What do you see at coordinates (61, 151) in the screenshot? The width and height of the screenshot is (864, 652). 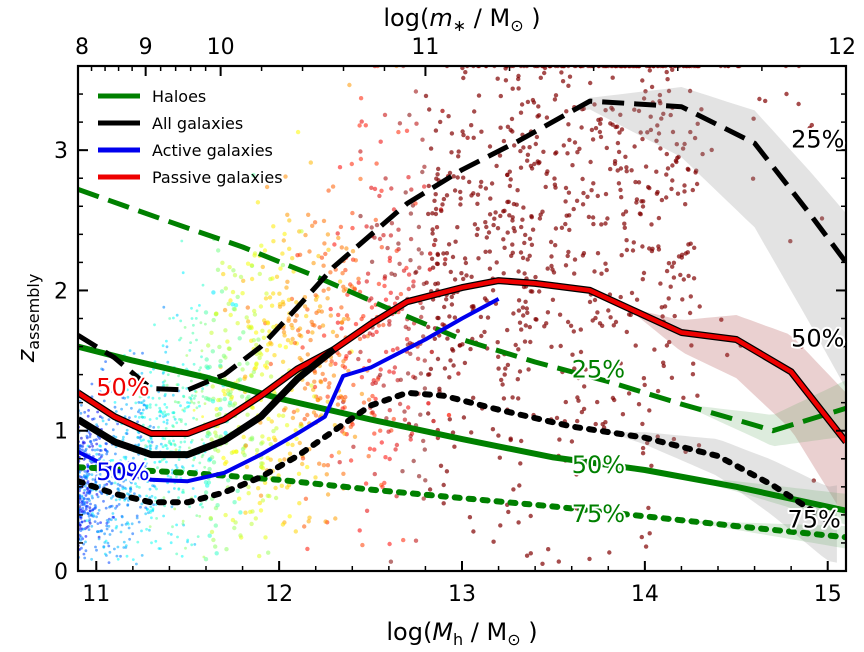 I see `y-tick-label: 3` at bounding box center [61, 151].